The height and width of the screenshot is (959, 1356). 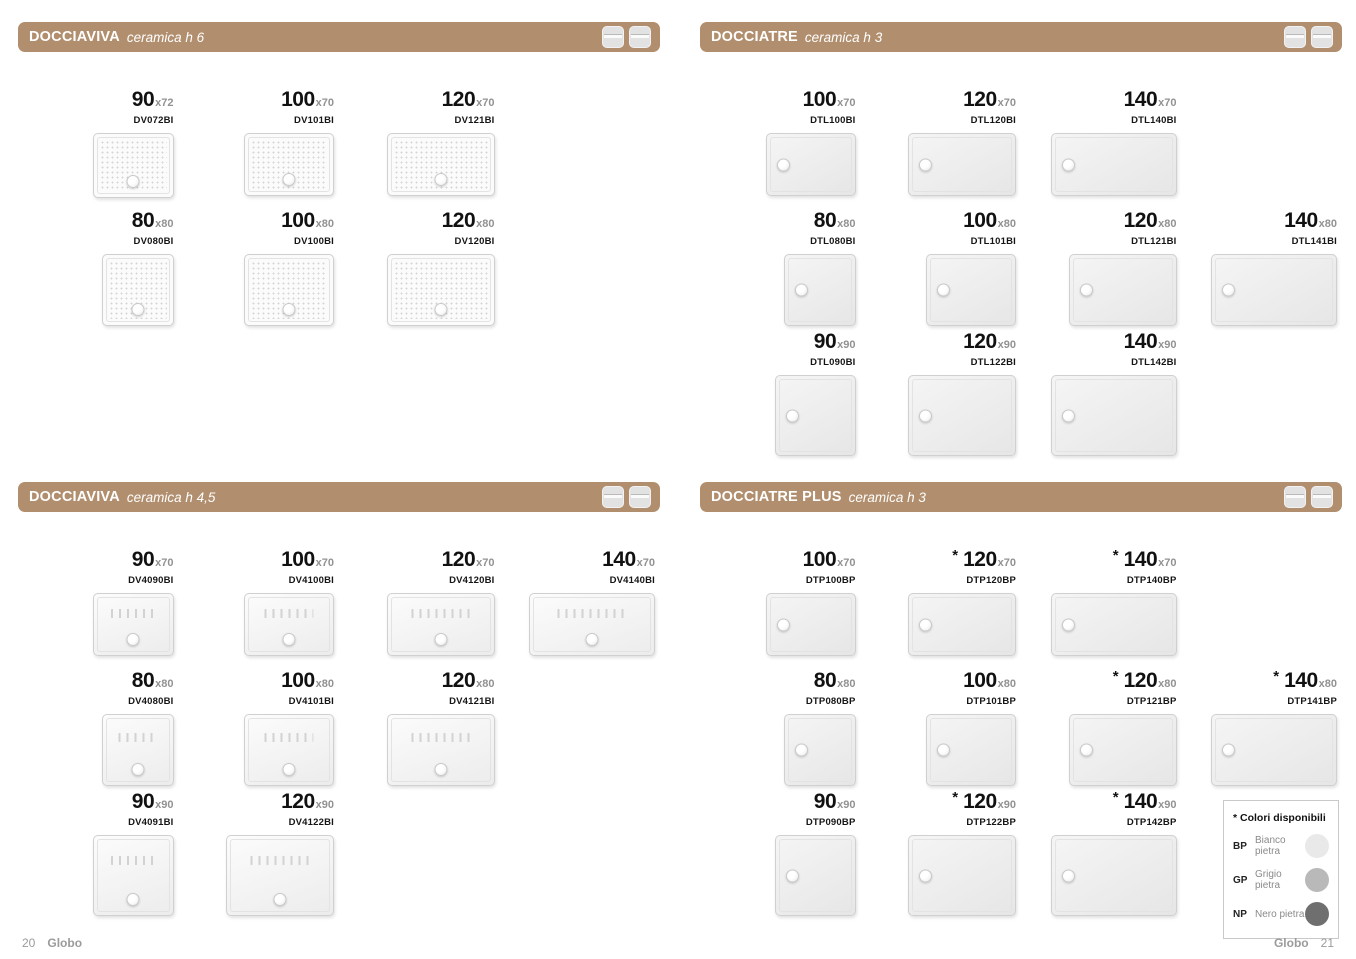 I want to click on section-header: DOCCIAVIVA ceramica h 6, so click(x=339, y=37).